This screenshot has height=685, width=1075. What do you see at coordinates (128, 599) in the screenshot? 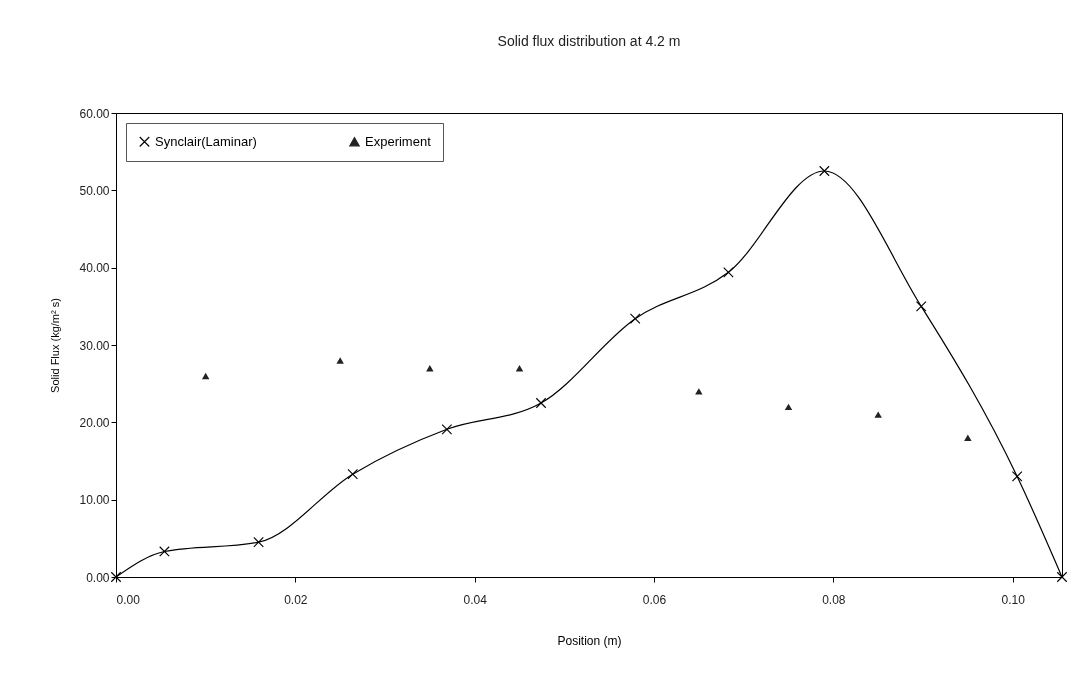
I see `x-tick-label: 0.00` at bounding box center [128, 599].